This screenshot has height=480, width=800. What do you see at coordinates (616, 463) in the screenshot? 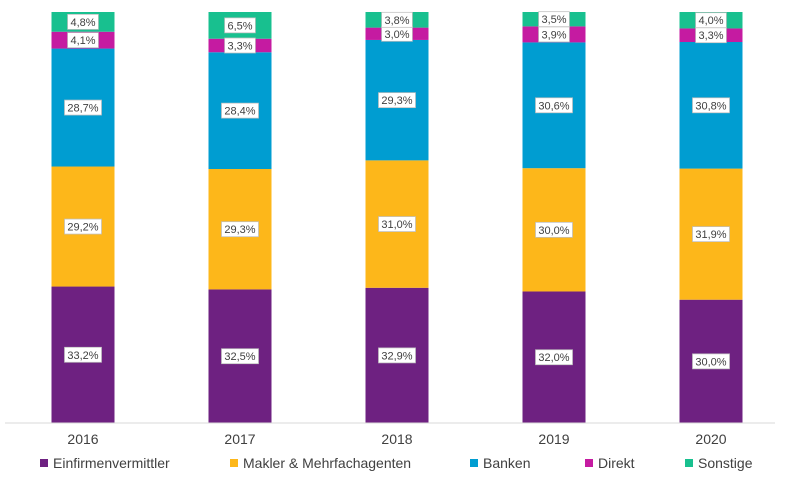
I see `legend-label: Direkt` at bounding box center [616, 463].